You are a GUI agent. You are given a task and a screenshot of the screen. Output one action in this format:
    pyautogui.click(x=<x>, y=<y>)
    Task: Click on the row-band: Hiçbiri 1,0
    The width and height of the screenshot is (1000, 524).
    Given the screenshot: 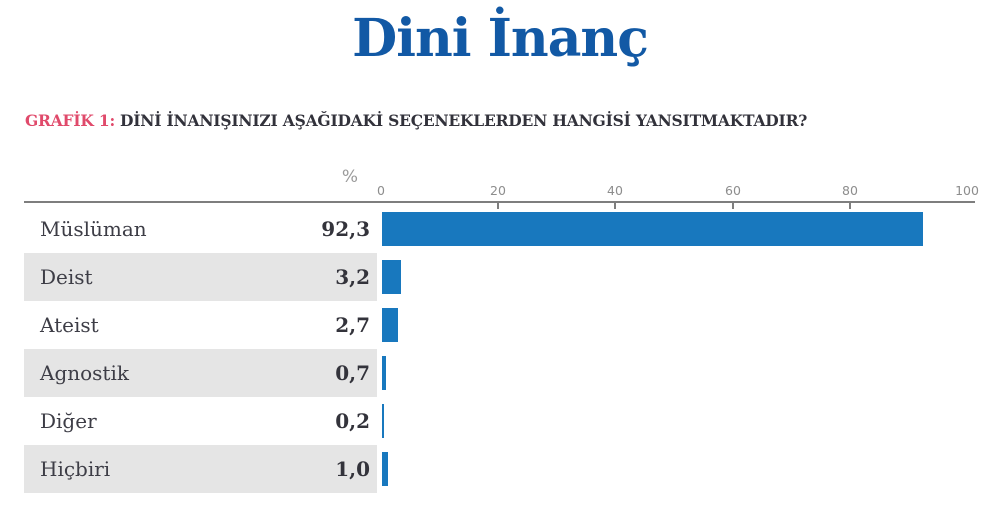 What is the action you would take?
    pyautogui.click(x=200, y=469)
    